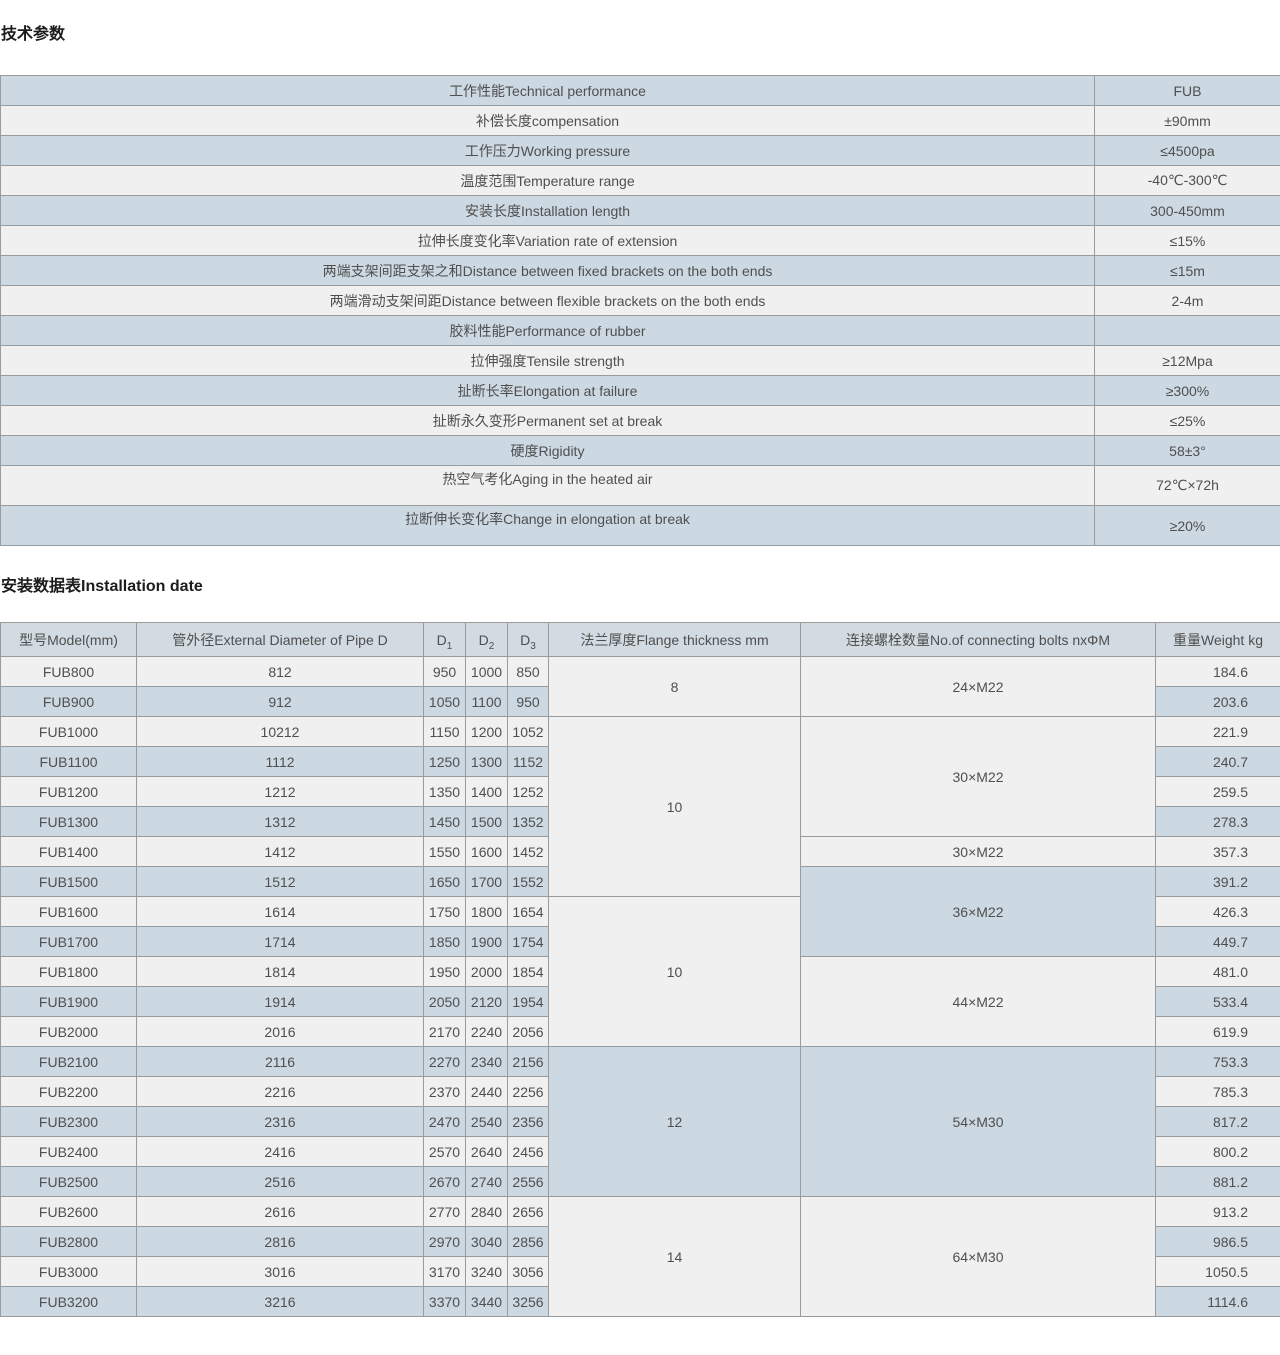 Image resolution: width=1280 pixels, height=1355 pixels. What do you see at coordinates (528, 851) in the screenshot?
I see `d3-cell: 1452` at bounding box center [528, 851].